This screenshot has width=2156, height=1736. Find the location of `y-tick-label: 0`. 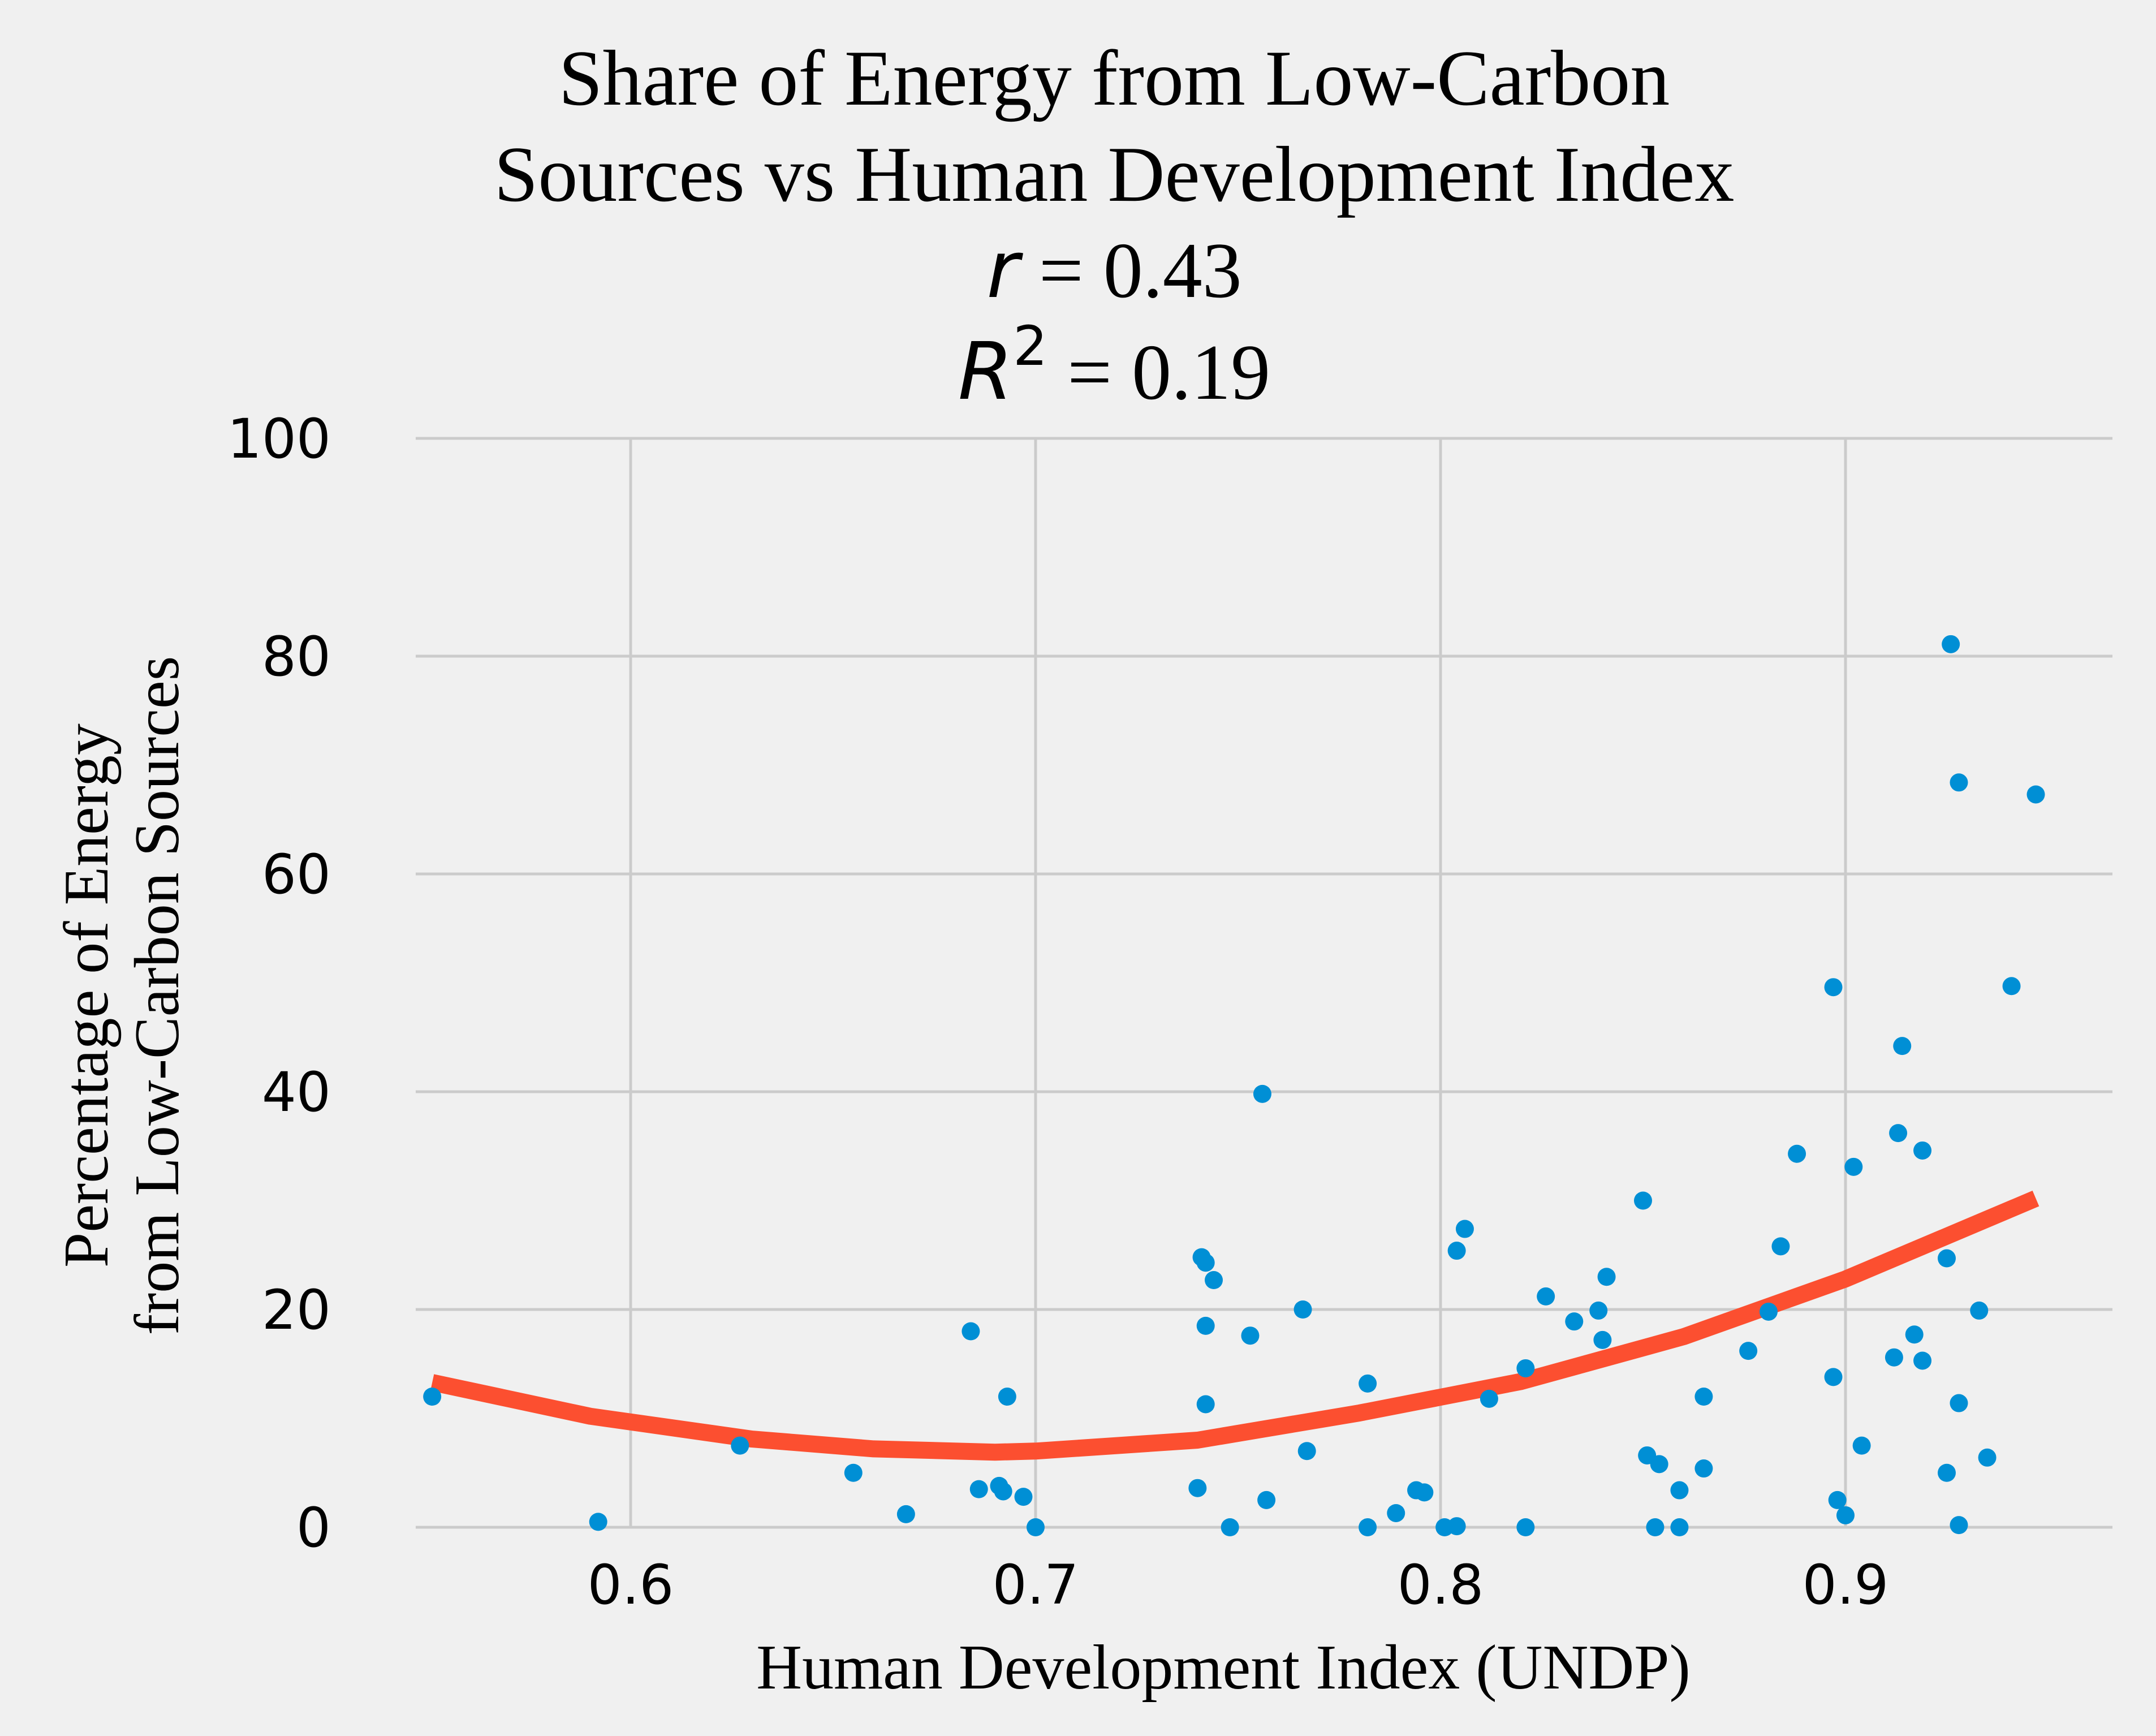

y-tick-label: 0 is located at coordinates (314, 1528).